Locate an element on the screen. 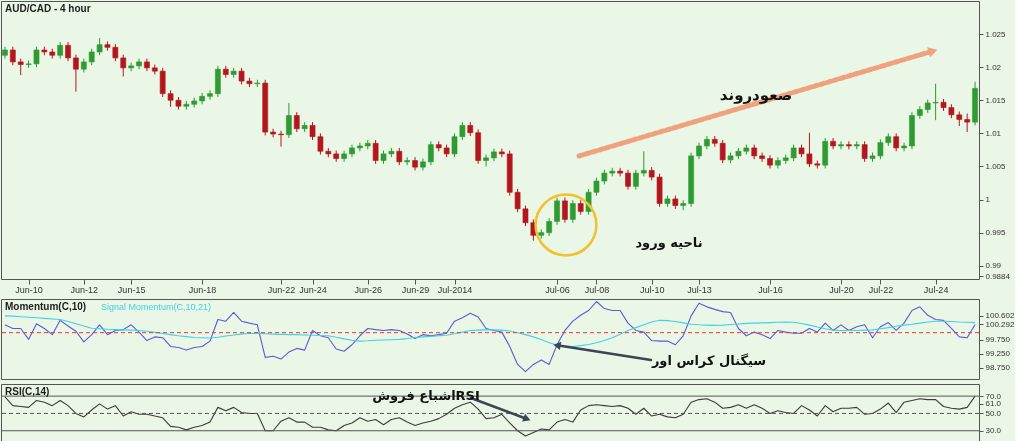 The image size is (1024, 441). annotation: صعودروند is located at coordinates (756, 95).